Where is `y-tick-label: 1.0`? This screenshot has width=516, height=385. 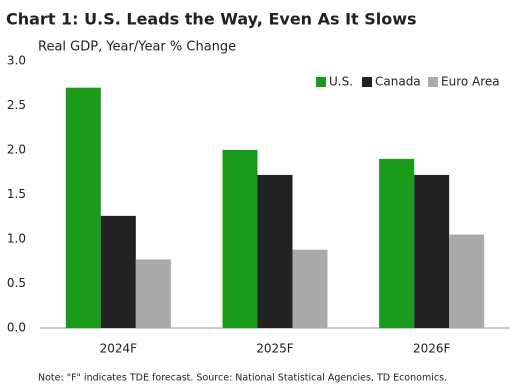 y-tick-label: 1.0 is located at coordinates (16, 239).